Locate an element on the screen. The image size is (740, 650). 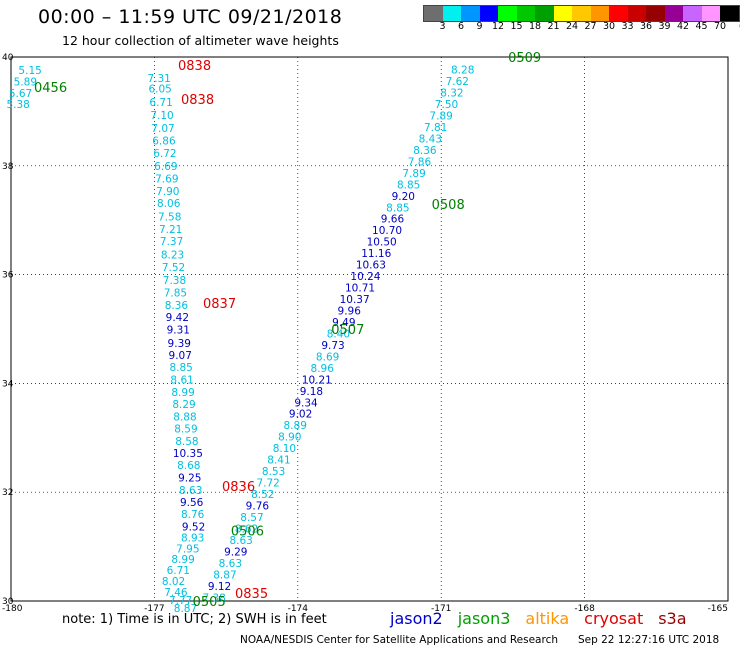
page-title: 00:00 – 11:59 UTC 09/21/2018 is located at coordinates (190, 17).